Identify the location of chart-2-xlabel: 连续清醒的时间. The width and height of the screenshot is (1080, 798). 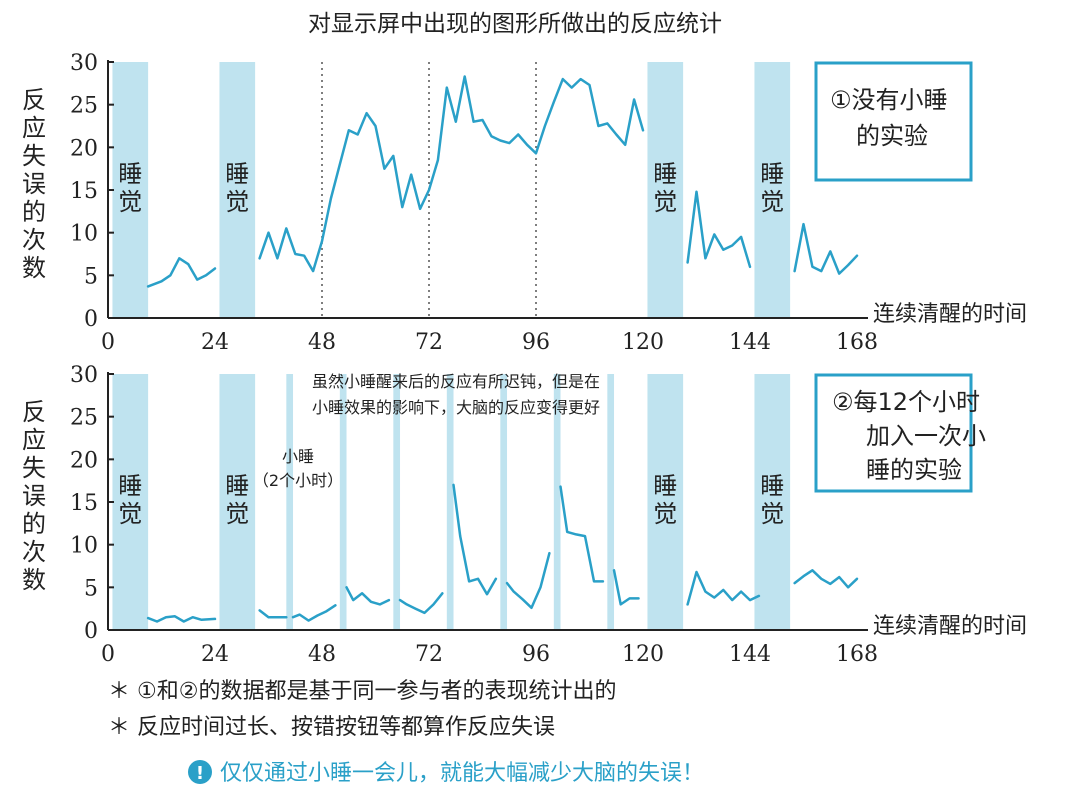
(950, 626).